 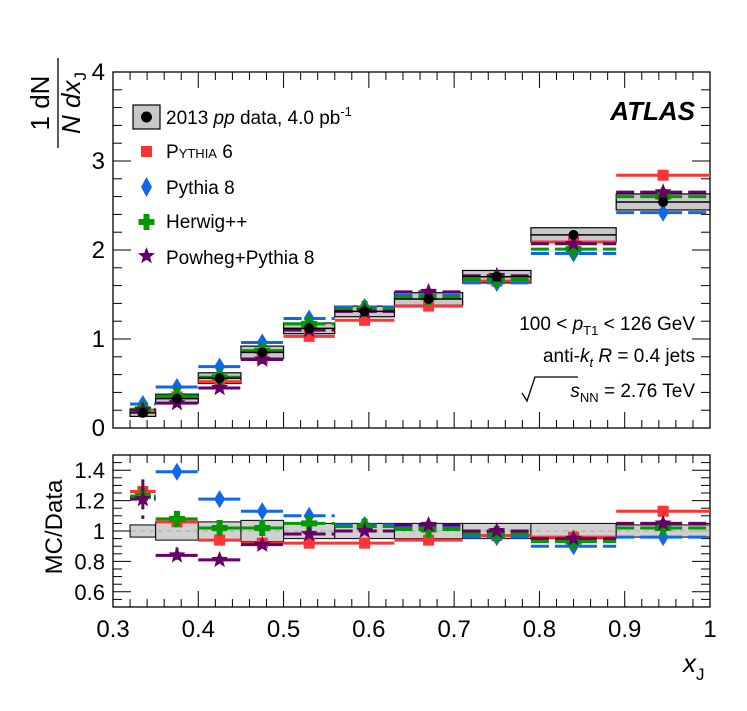 I want to click on pt-pre: 100 <, so click(x=545, y=324).